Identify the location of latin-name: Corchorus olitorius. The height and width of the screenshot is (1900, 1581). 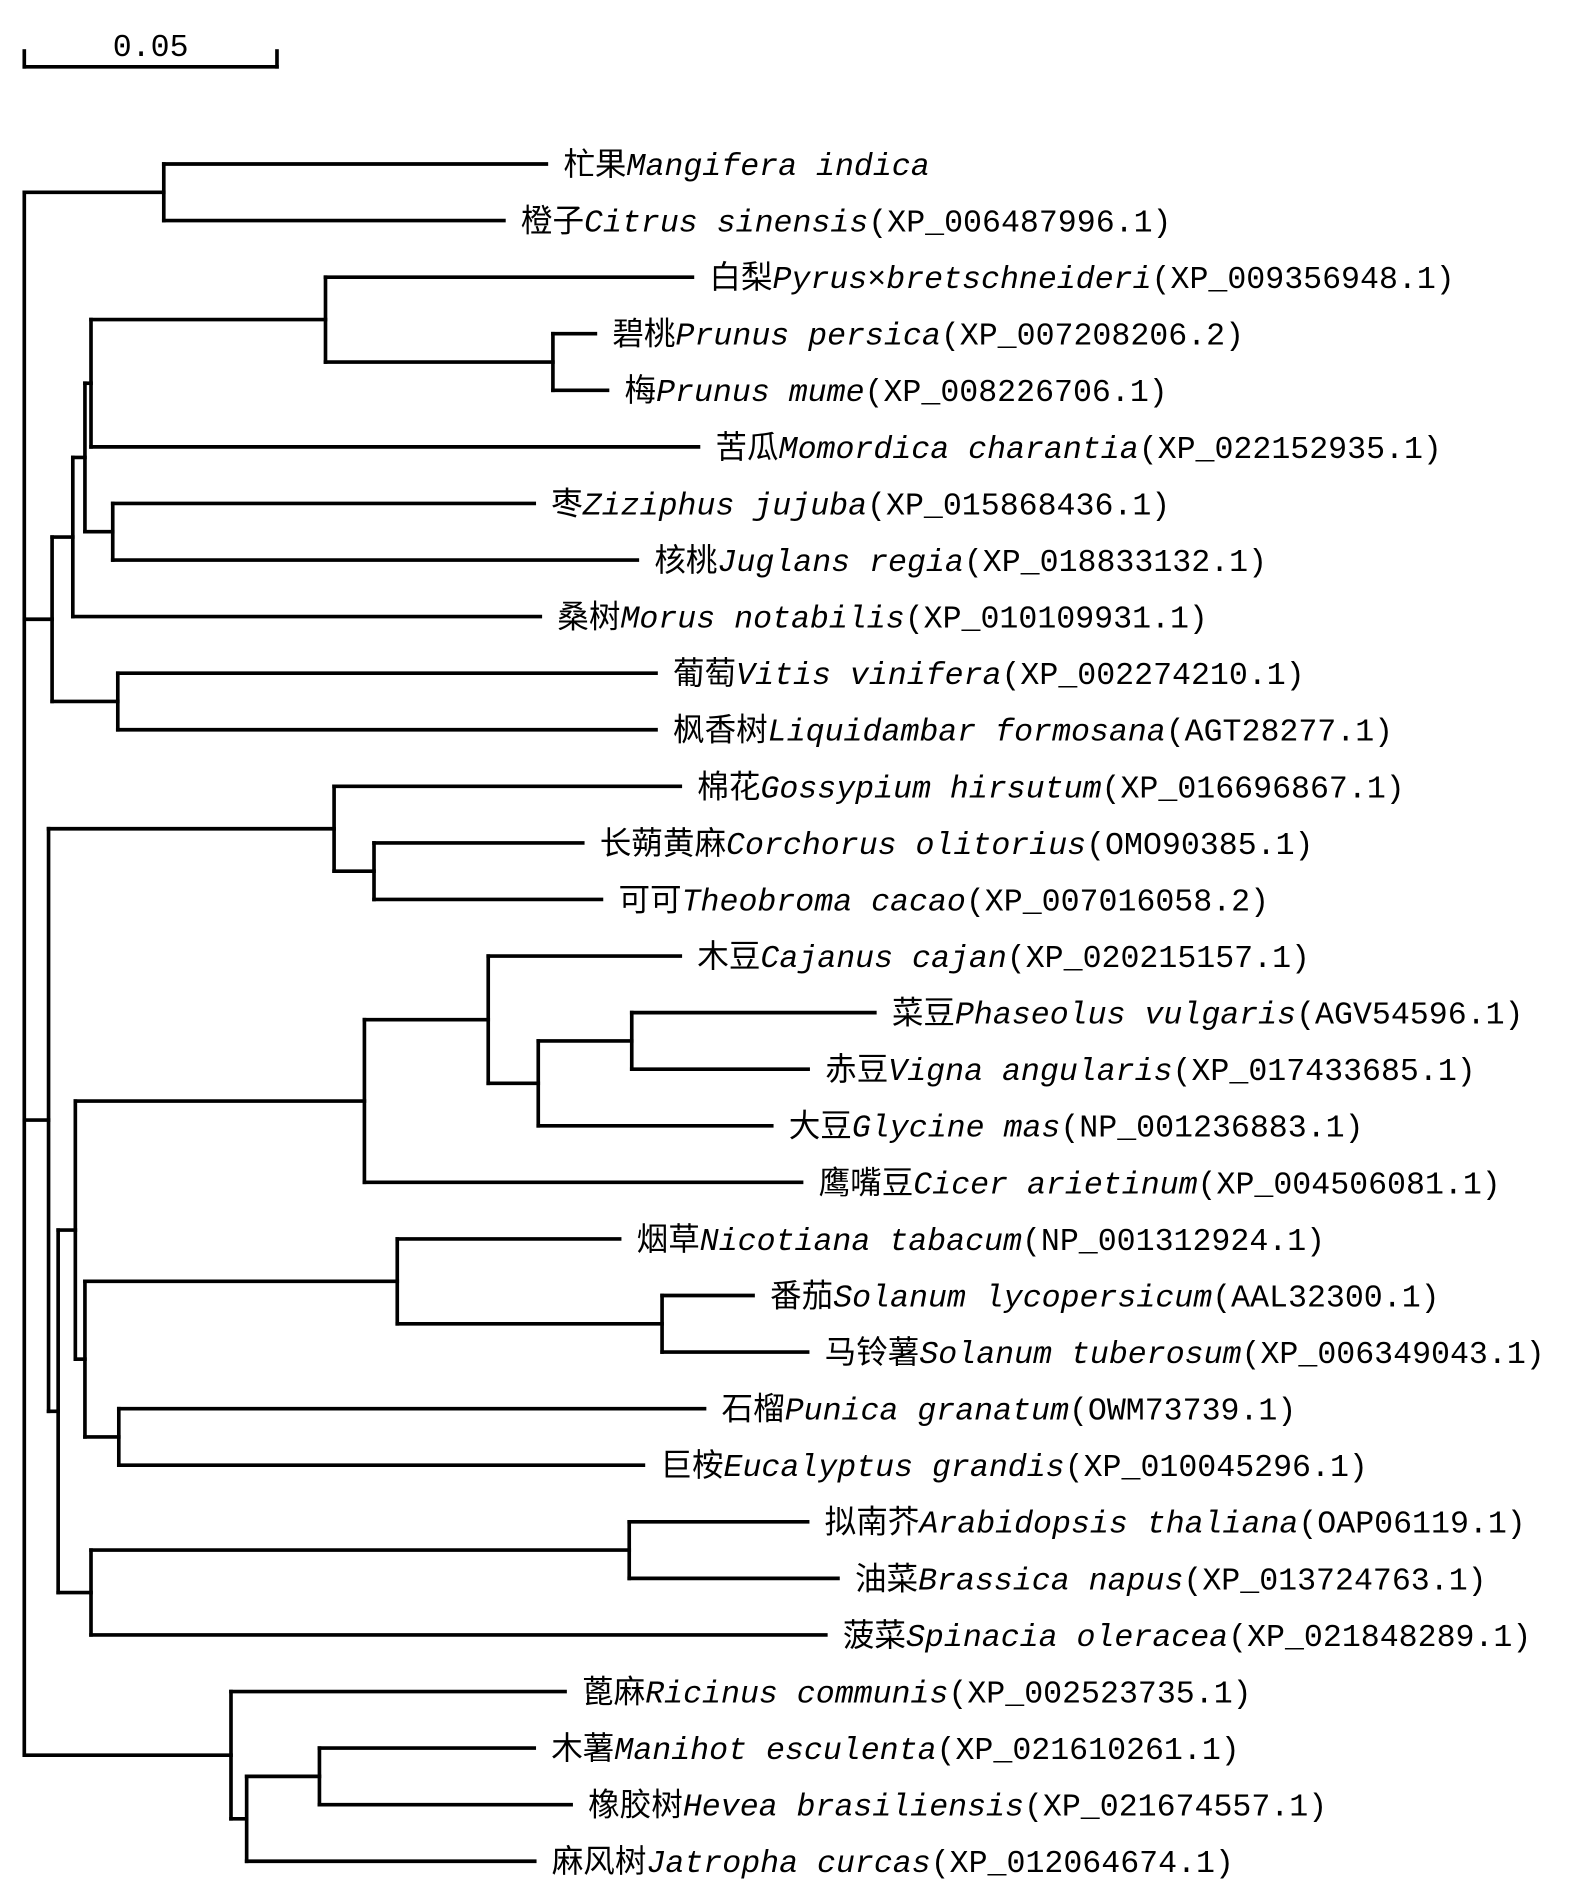
(906, 846).